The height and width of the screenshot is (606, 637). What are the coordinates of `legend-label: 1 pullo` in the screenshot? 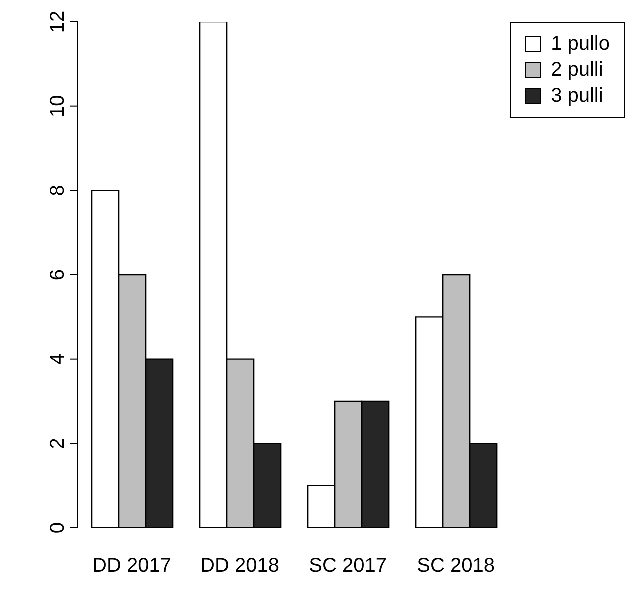 It's located at (580, 44).